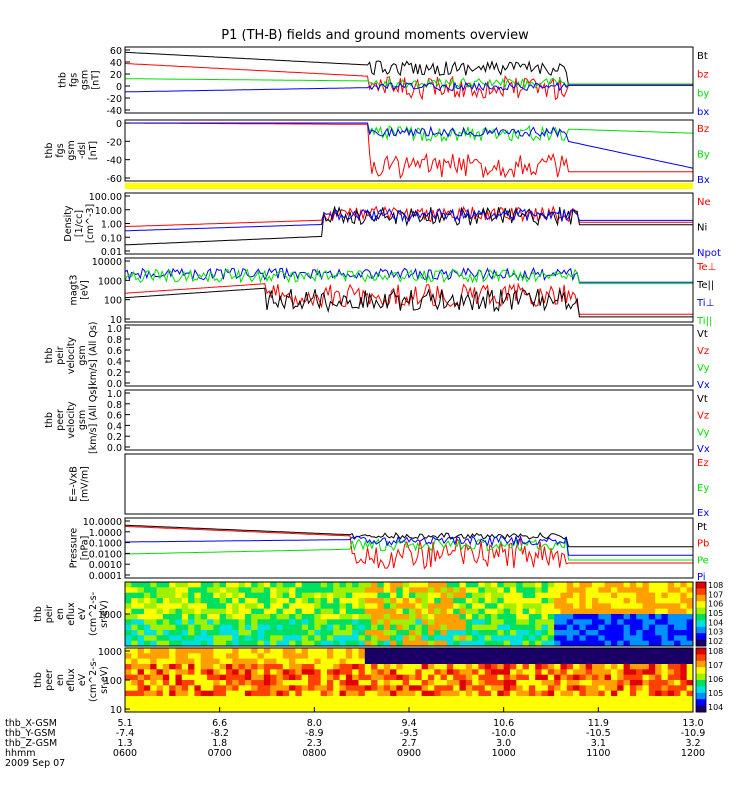  I want to click on x-axis-value: -8.2, so click(219, 733).